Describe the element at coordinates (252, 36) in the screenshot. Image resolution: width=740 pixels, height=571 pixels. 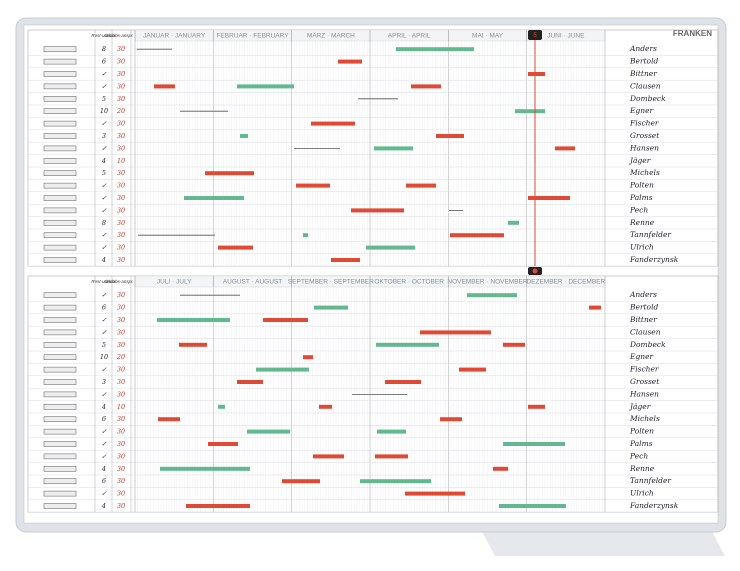
I see `month-label: FEBRUAR · FEBRUARY` at that location.